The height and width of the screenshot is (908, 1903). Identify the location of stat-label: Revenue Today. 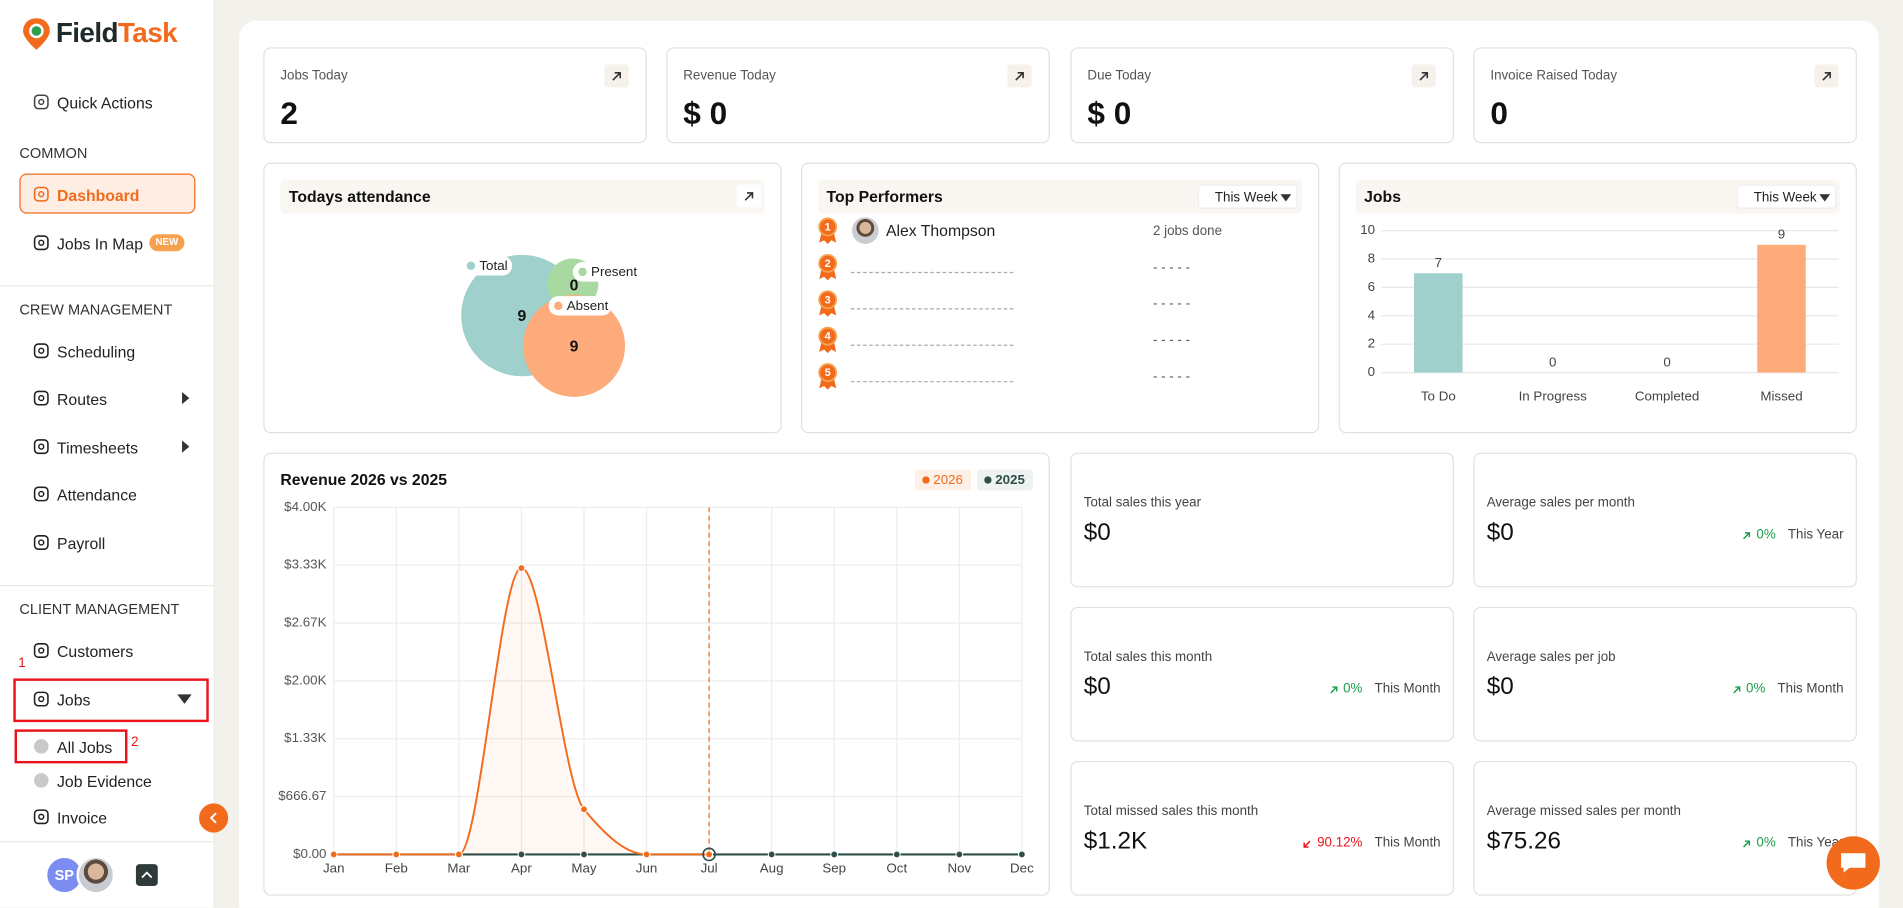
(729, 76).